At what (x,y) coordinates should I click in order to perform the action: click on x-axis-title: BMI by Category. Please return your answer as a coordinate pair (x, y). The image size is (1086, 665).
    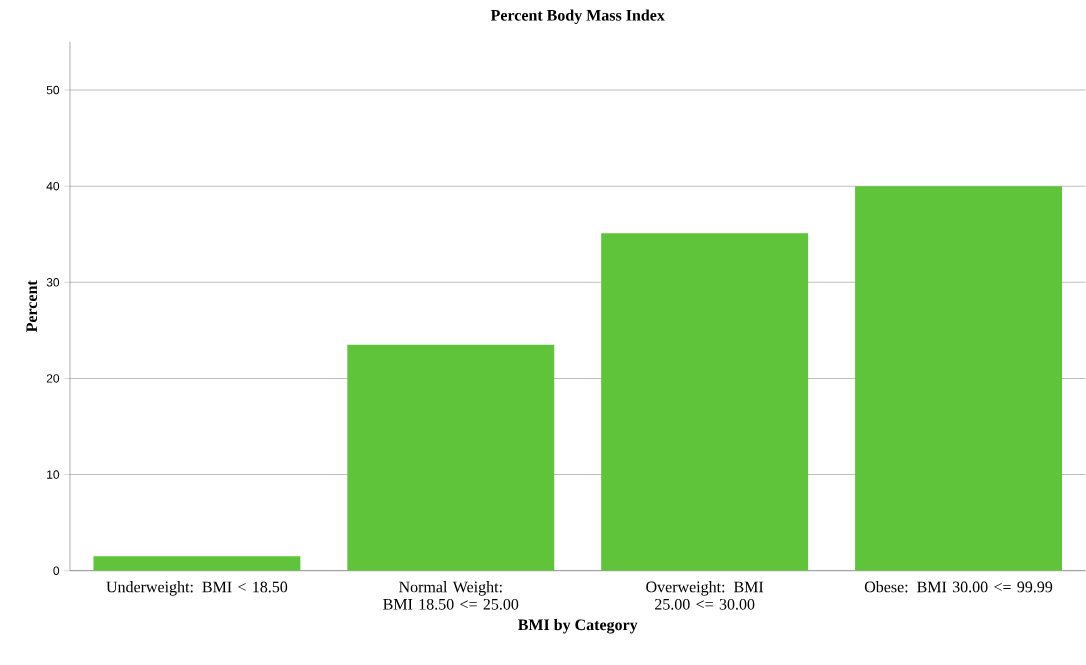
    Looking at the image, I should click on (578, 626).